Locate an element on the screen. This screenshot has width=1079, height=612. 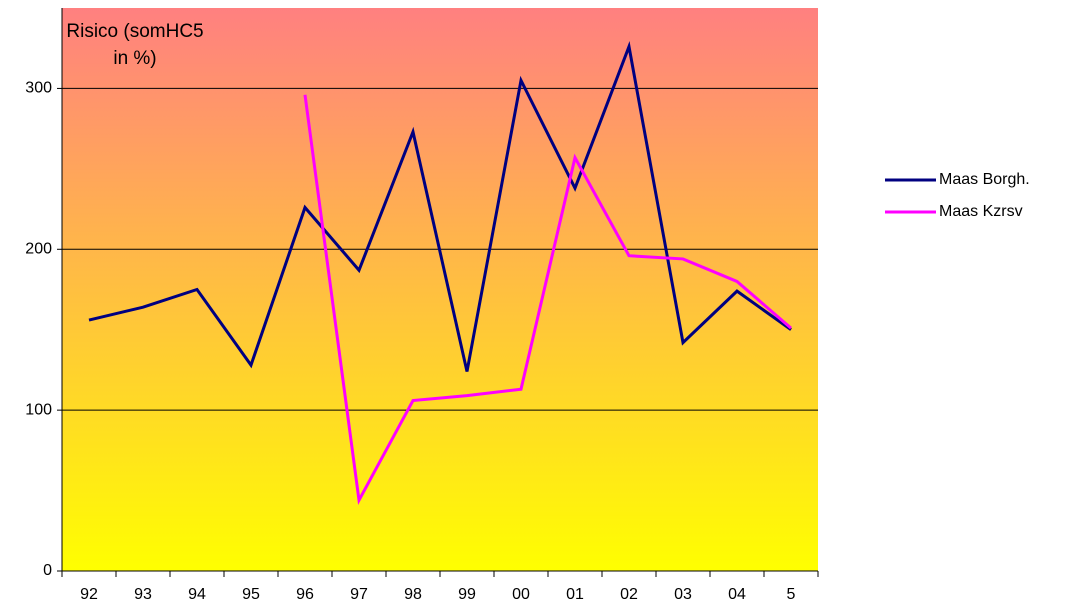
x-tick-label: 99 is located at coordinates (467, 594).